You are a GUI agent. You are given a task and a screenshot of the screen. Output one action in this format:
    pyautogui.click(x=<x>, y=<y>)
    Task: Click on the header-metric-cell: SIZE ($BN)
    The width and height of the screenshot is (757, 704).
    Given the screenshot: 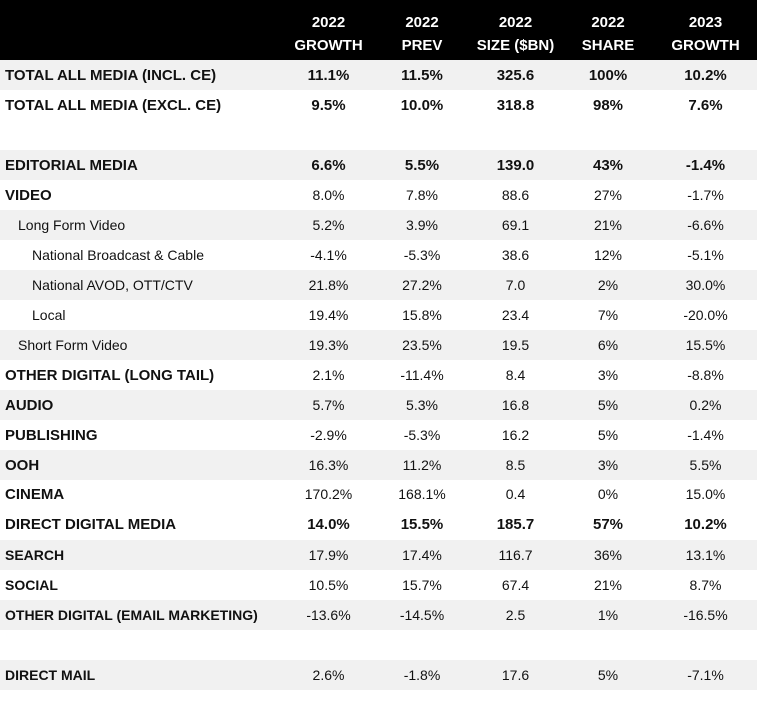 What is the action you would take?
    pyautogui.click(x=515, y=45)
    